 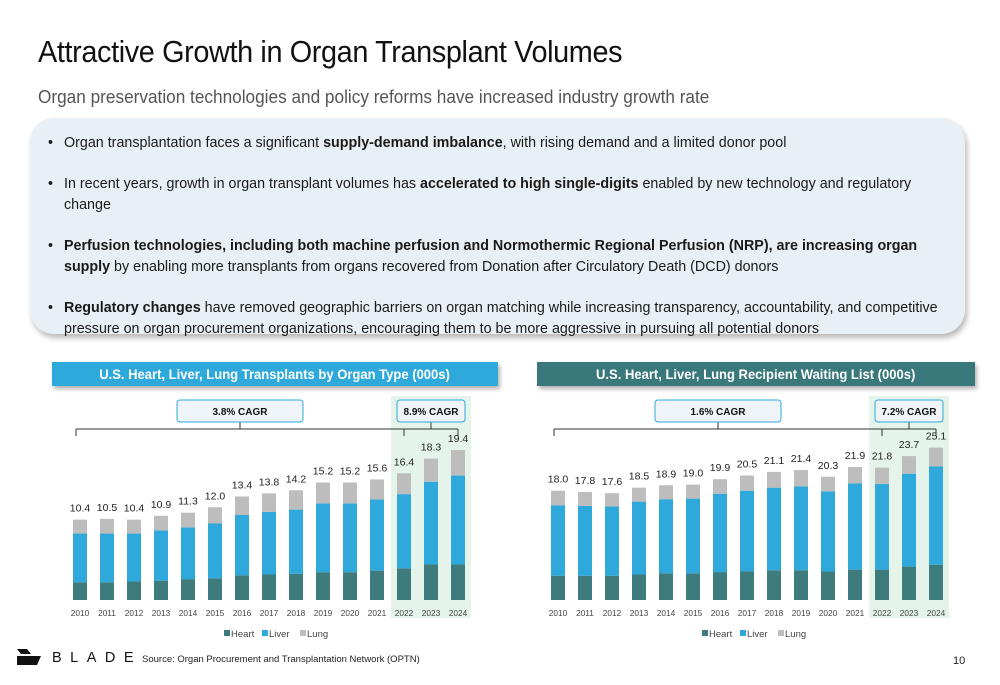 I want to click on bar-total-label: 10.5, so click(x=107, y=508).